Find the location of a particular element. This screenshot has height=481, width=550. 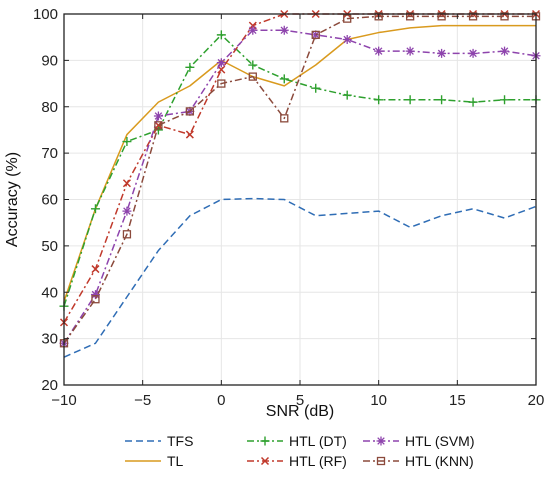

legend-item-tfs: TFS is located at coordinates (159, 441).